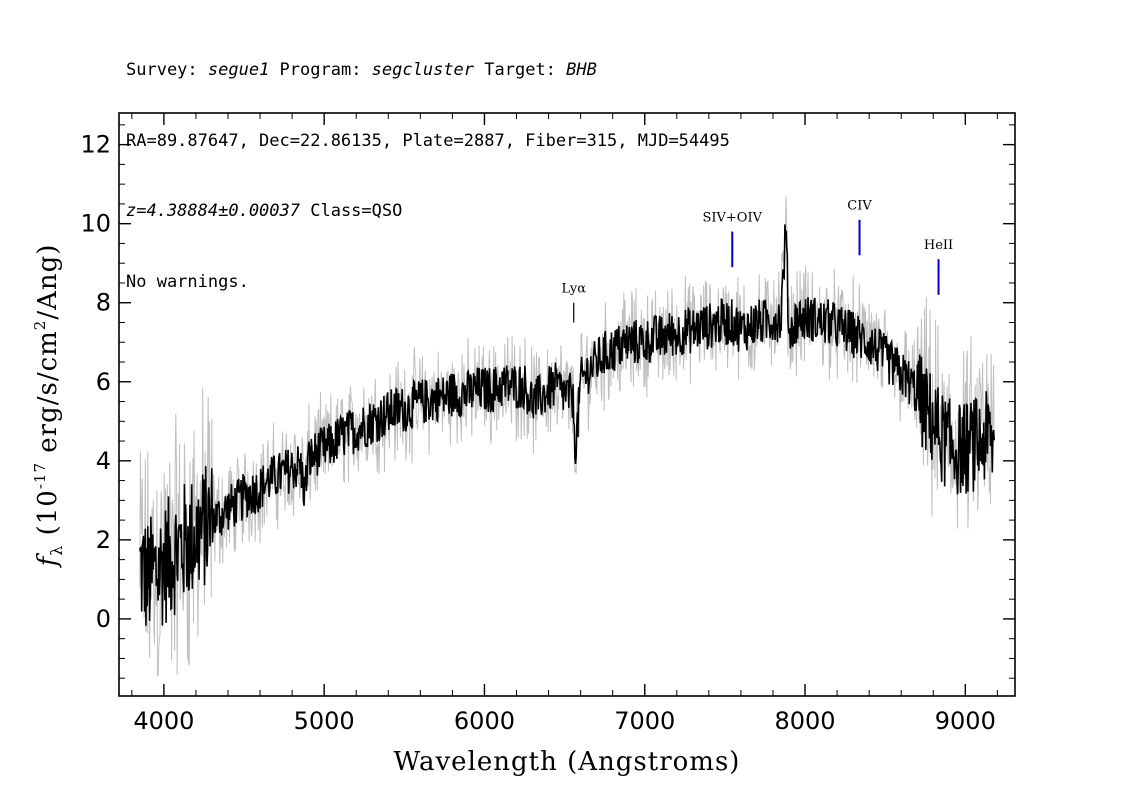 The height and width of the screenshot is (810, 1134). I want to click on y-tick-label: 0, so click(103, 619).